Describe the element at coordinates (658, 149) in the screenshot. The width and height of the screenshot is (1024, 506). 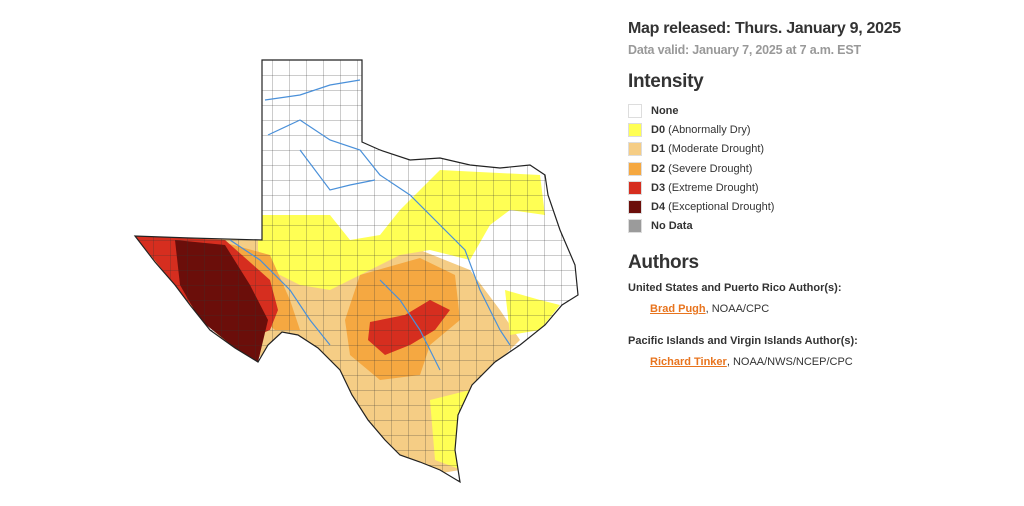
I see `legend-code: D1` at that location.